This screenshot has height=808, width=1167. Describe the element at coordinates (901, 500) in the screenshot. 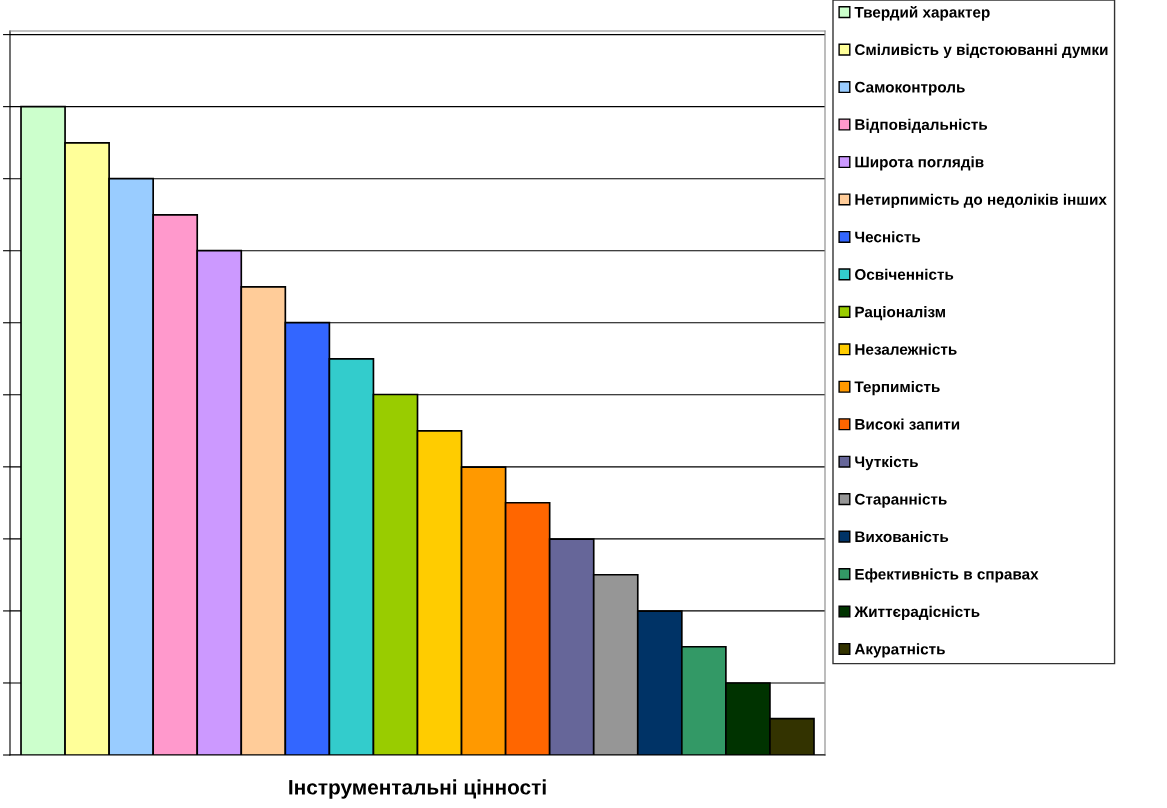

I see `legend-label: Старанність` at that location.